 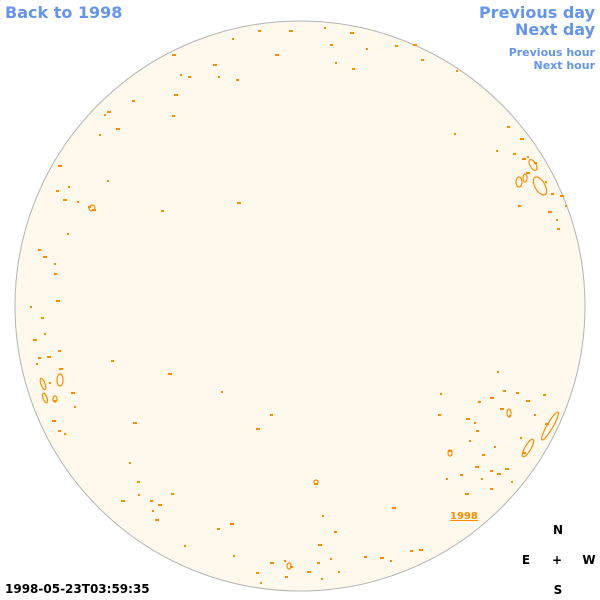 I want to click on next-hour-link: Next hour, so click(x=564, y=65).